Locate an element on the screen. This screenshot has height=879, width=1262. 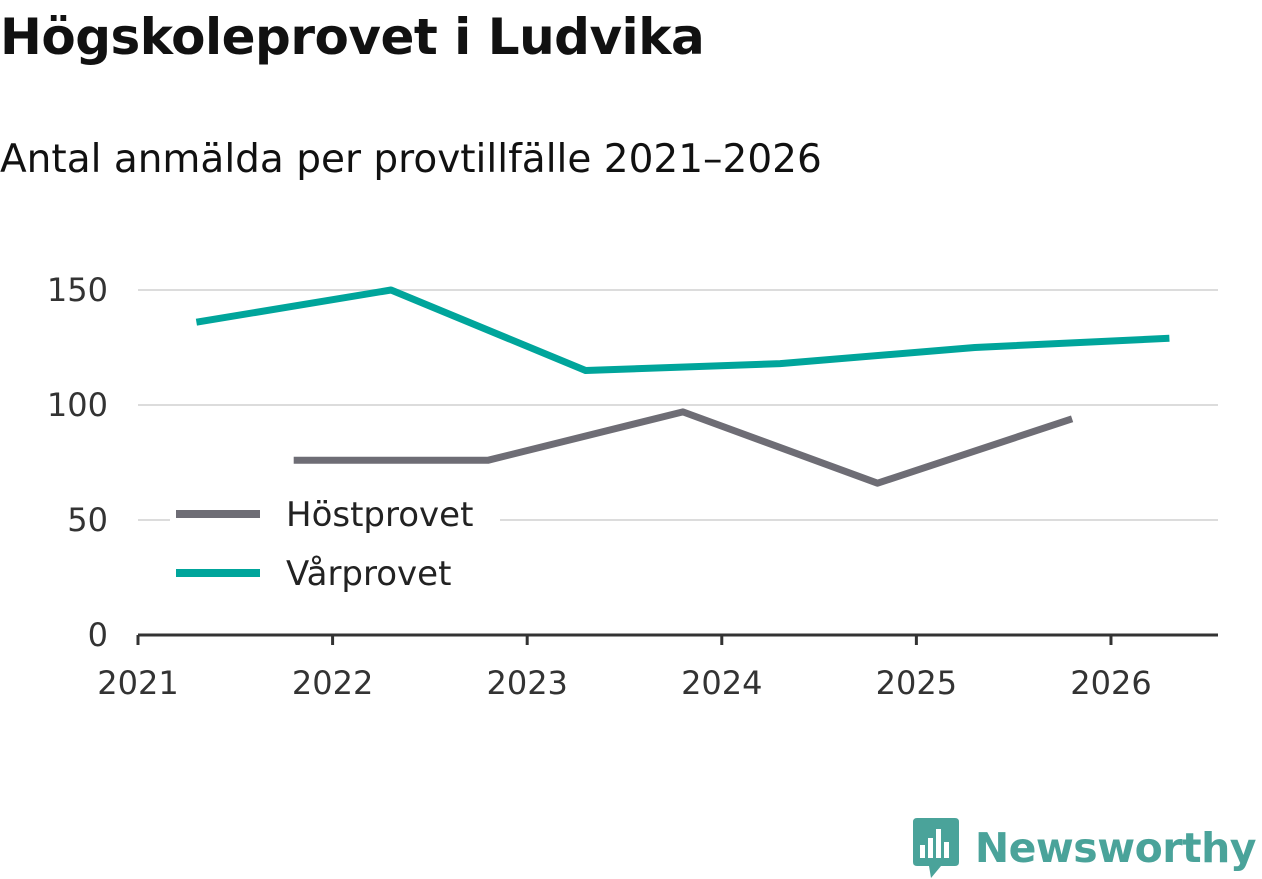
y-axis-ticks: 0 50 100 150 is located at coordinates (77, 462).